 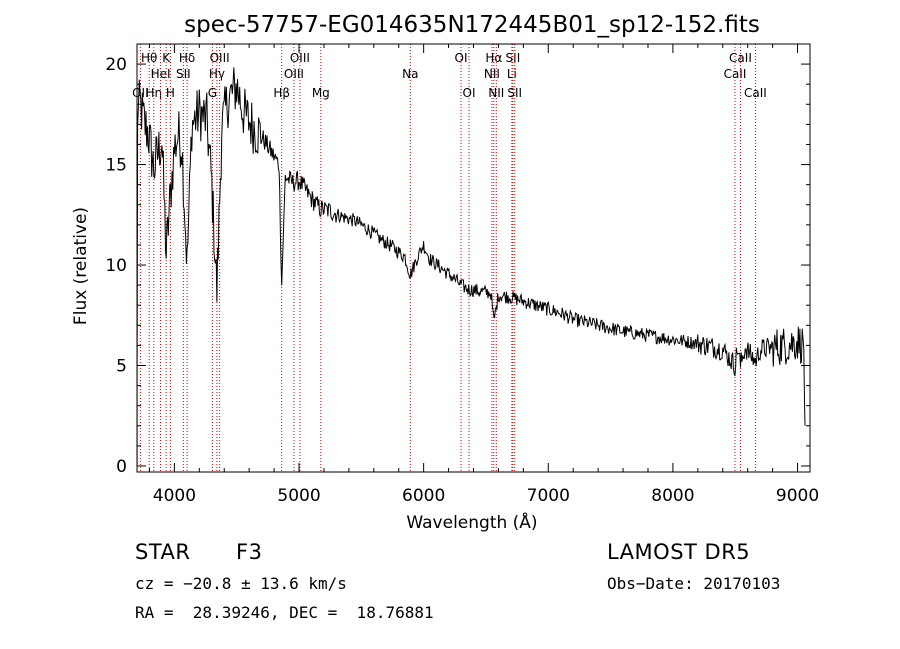 What do you see at coordinates (116, 65) in the screenshot?
I see `y-tick-label: 20` at bounding box center [116, 65].